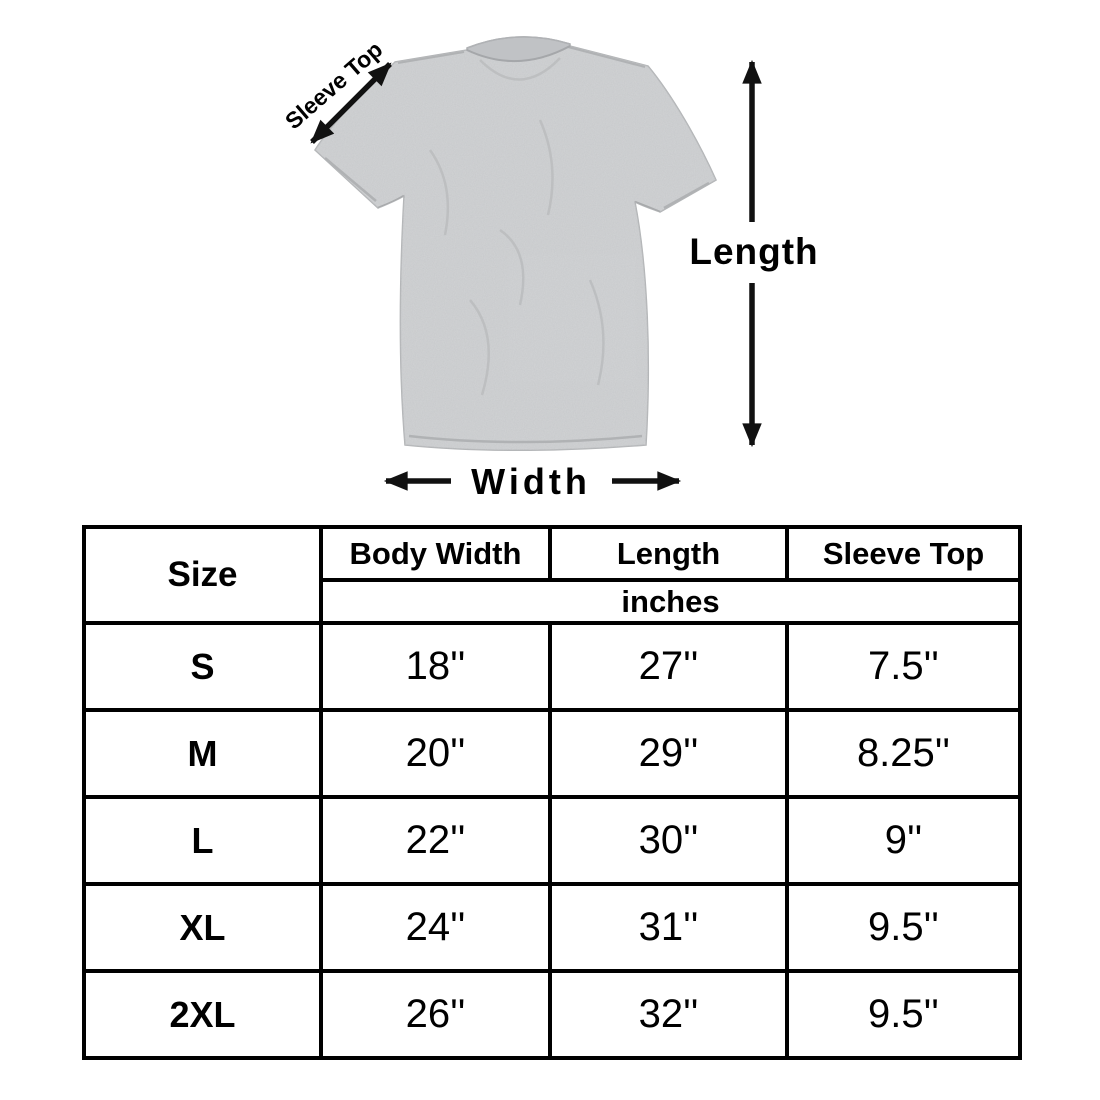 The height and width of the screenshot is (1100, 1100). What do you see at coordinates (525, 439) in the screenshot?
I see `hem-seam` at bounding box center [525, 439].